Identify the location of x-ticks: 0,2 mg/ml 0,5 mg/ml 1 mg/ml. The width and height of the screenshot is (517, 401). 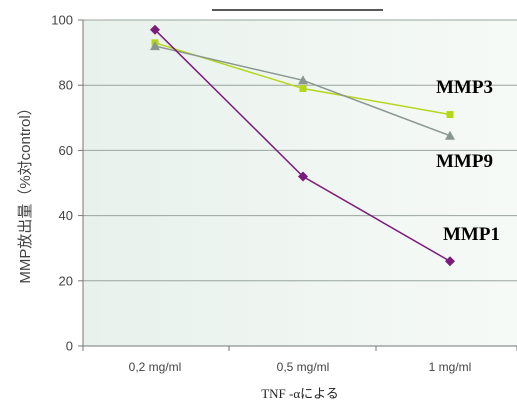
(299, 360).